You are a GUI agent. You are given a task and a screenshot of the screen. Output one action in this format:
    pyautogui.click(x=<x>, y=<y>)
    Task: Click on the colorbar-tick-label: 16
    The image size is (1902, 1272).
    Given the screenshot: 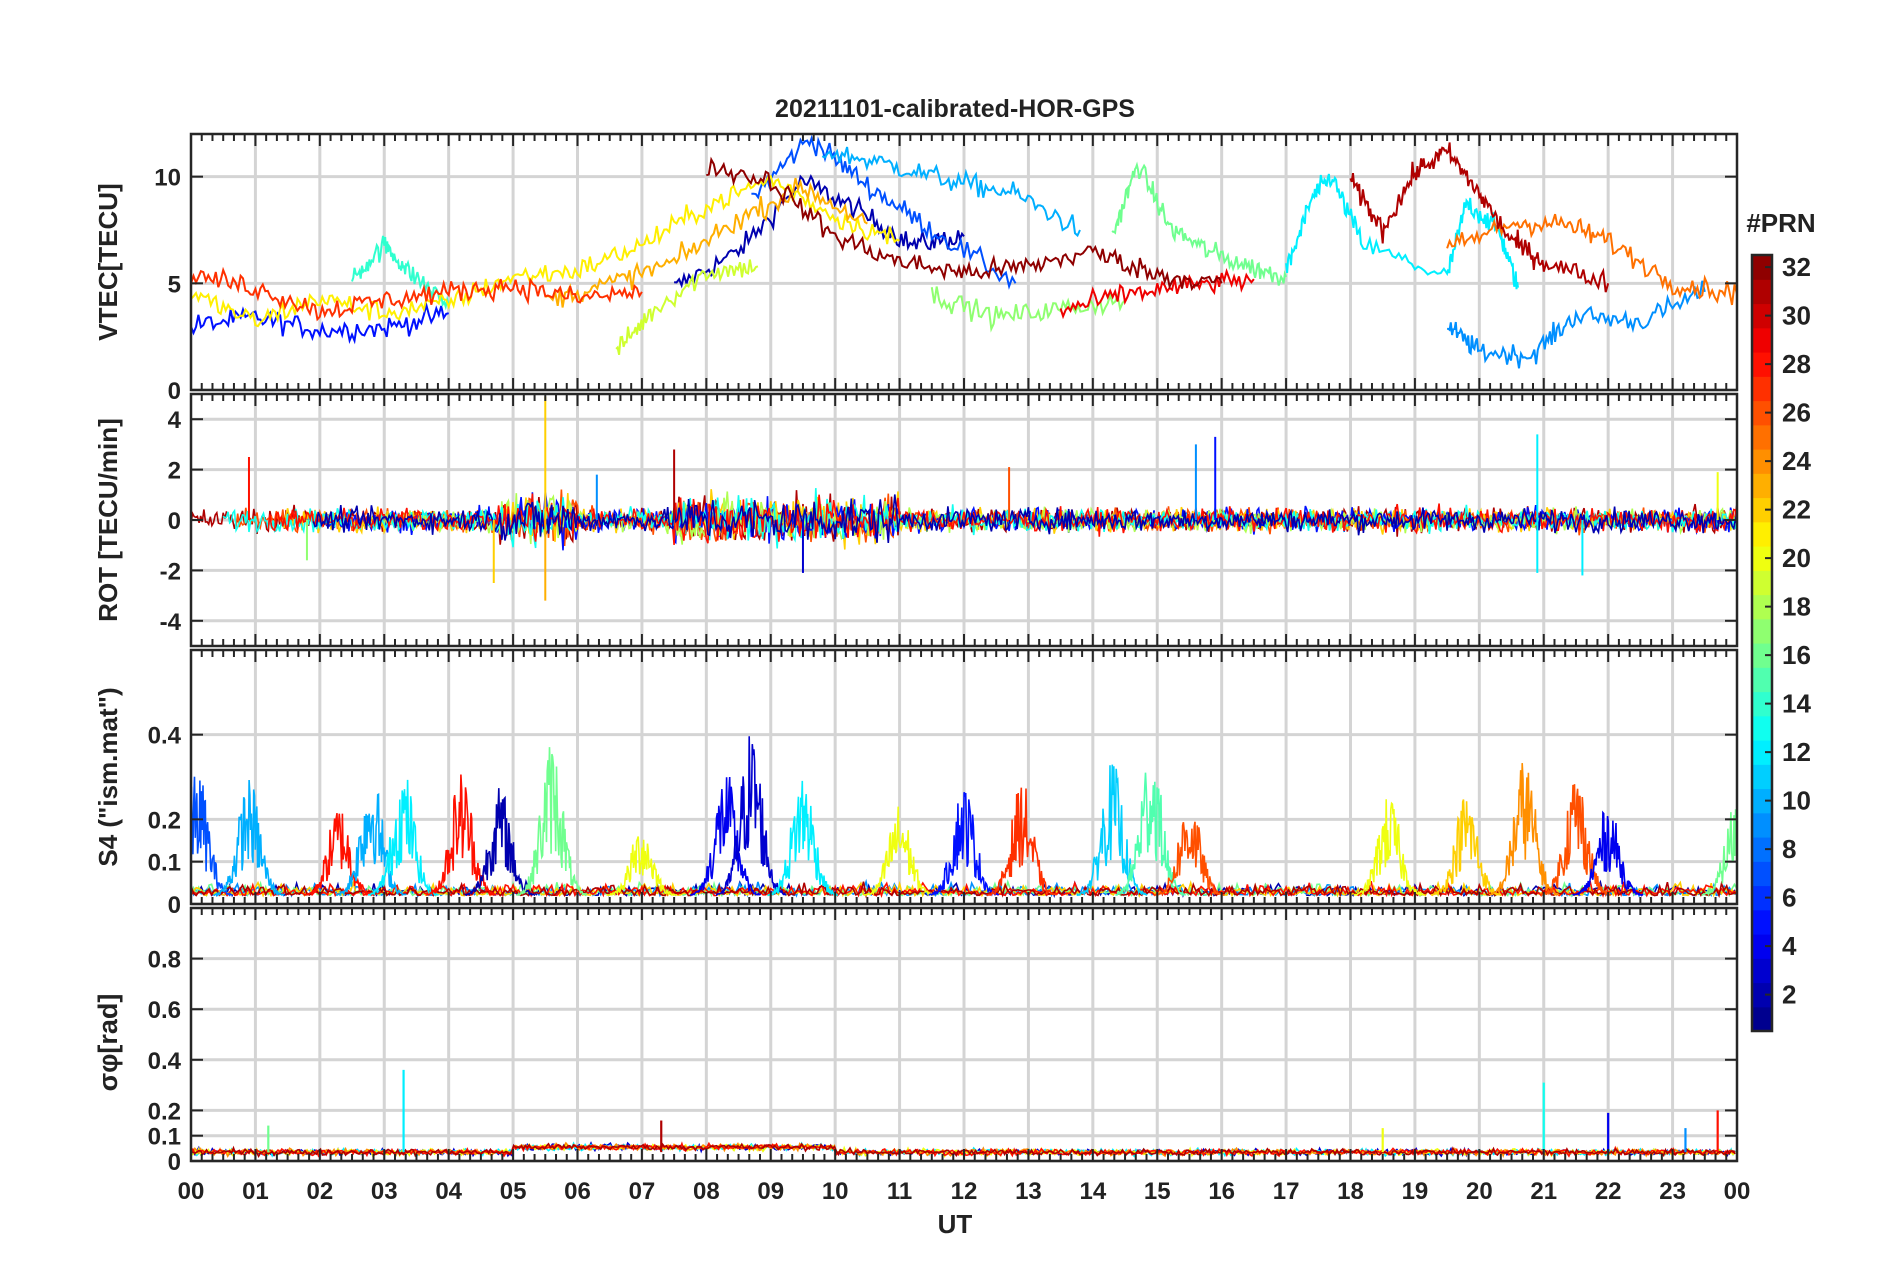 What is the action you would take?
    pyautogui.click(x=1796, y=655)
    